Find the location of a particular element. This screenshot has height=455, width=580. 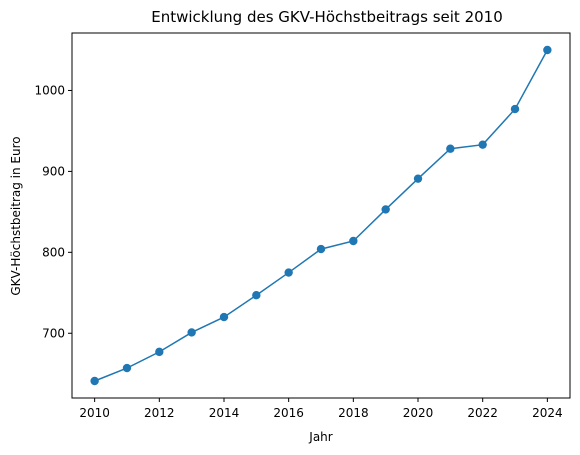

y-axis-ticks: 700 800 900 1000 is located at coordinates (53, 211).